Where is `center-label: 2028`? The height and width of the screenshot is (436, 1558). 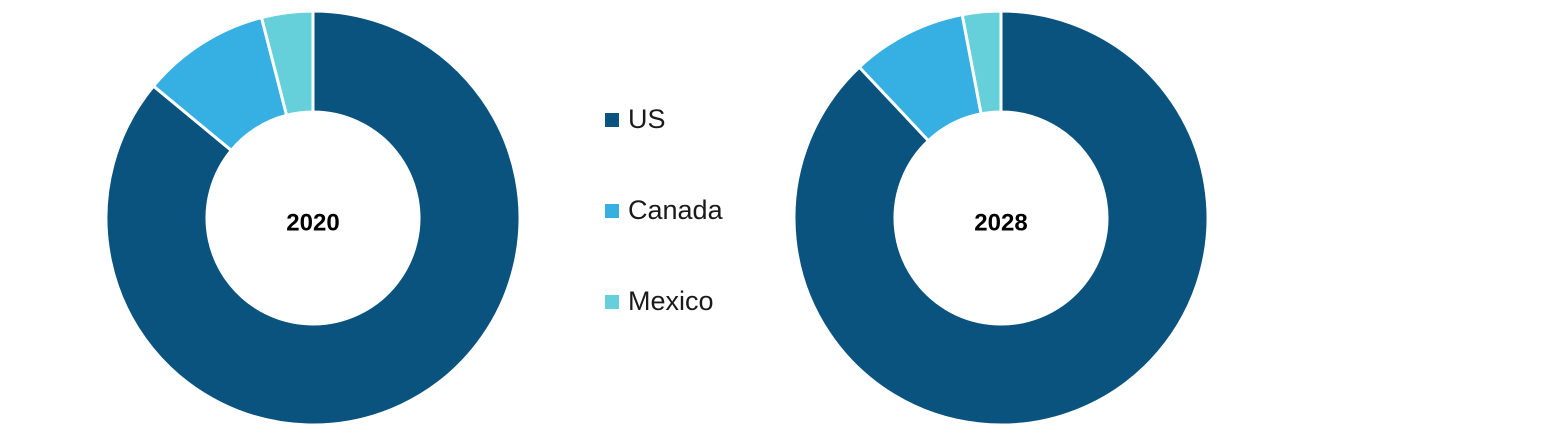 center-label: 2028 is located at coordinates (1000, 222).